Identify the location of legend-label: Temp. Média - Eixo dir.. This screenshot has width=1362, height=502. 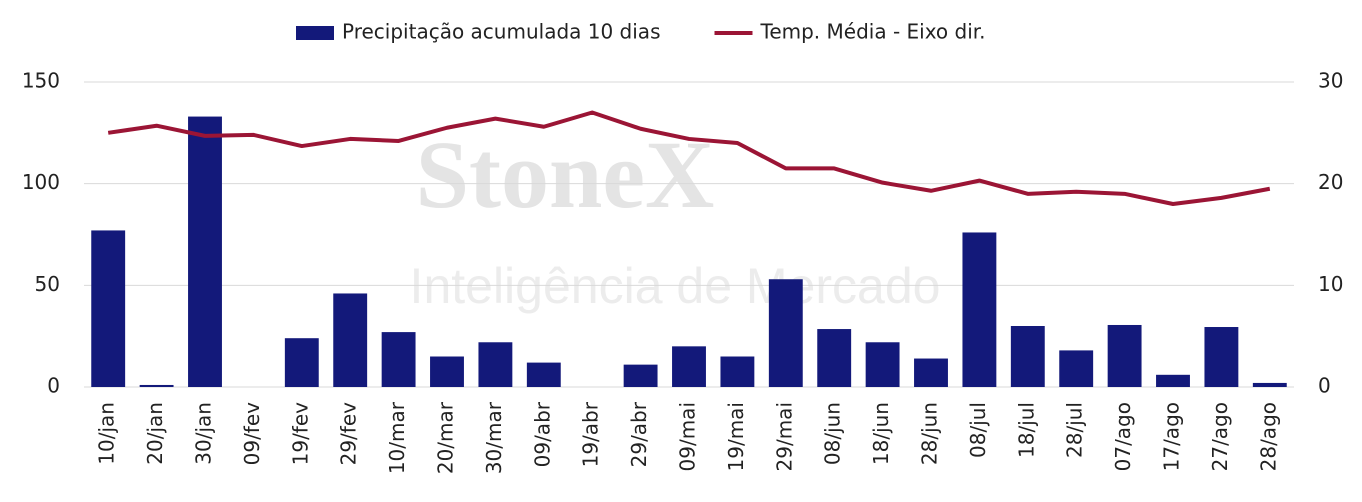
(873, 32).